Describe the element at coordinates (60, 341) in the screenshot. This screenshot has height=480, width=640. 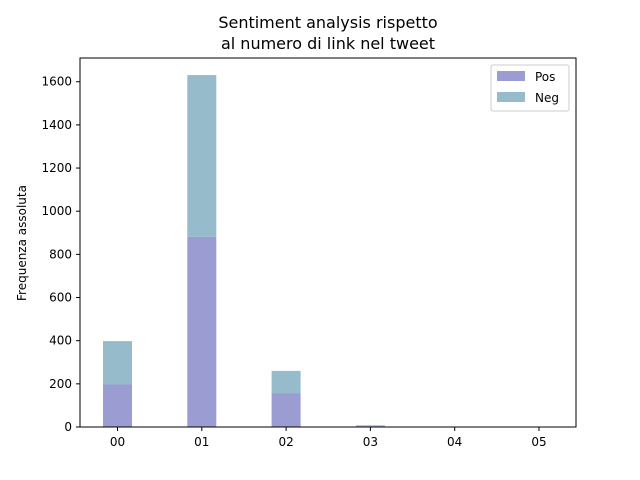
I see `y-tick-label: 400` at that location.